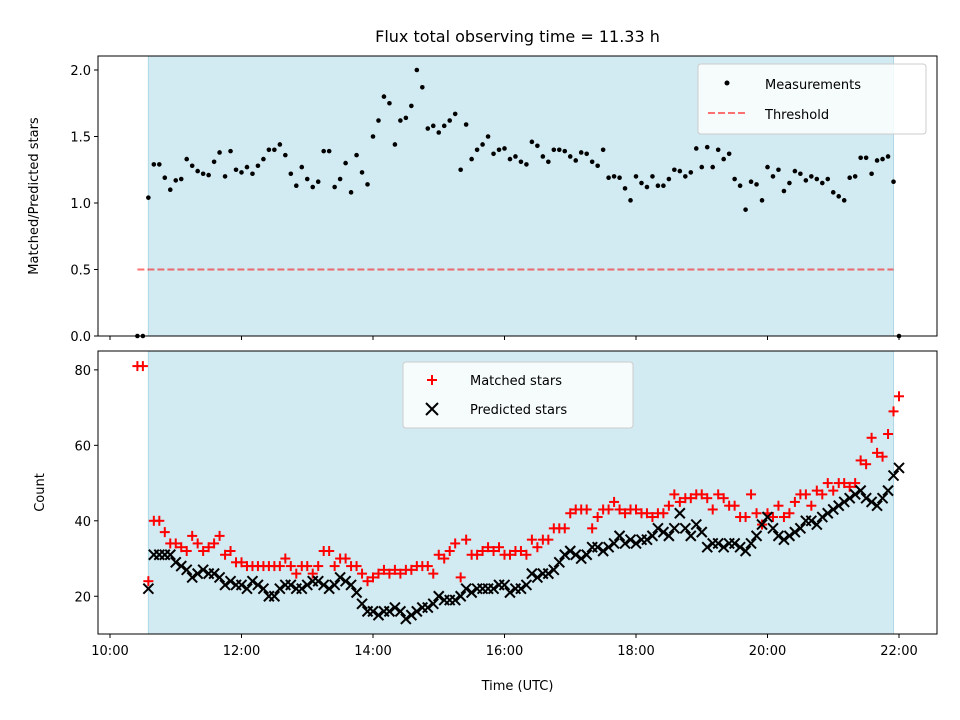 This screenshot has width=960, height=720. I want to click on count-x-ticks: 10:00 12:00 14:00 16:00 18:00 20:00 22:00, so click(504, 646).